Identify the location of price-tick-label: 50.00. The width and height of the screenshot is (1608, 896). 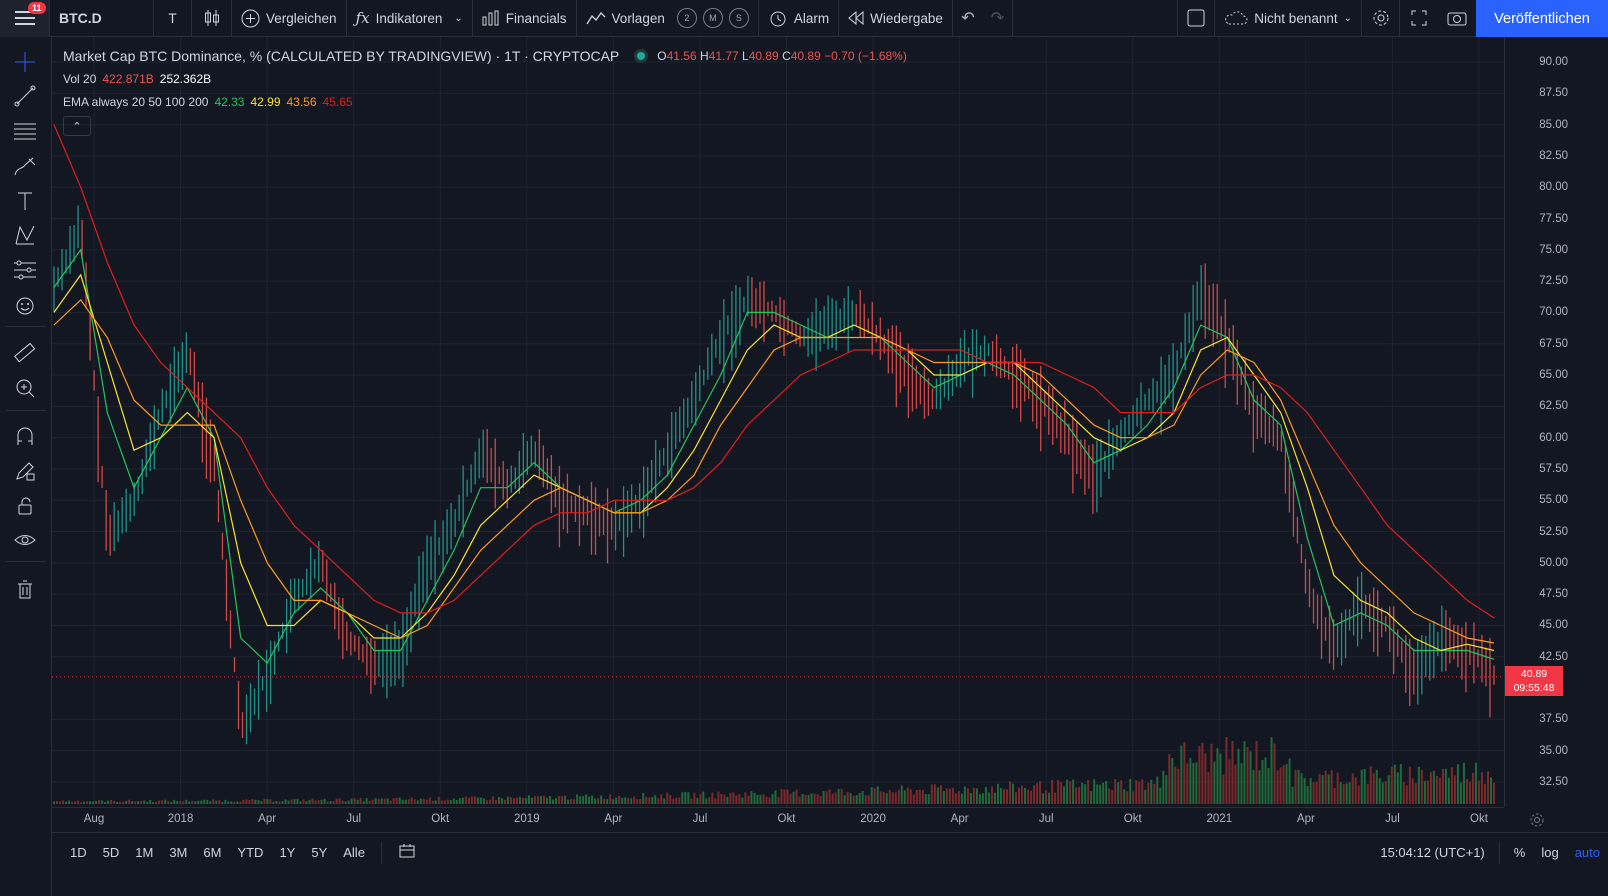
(1553, 562).